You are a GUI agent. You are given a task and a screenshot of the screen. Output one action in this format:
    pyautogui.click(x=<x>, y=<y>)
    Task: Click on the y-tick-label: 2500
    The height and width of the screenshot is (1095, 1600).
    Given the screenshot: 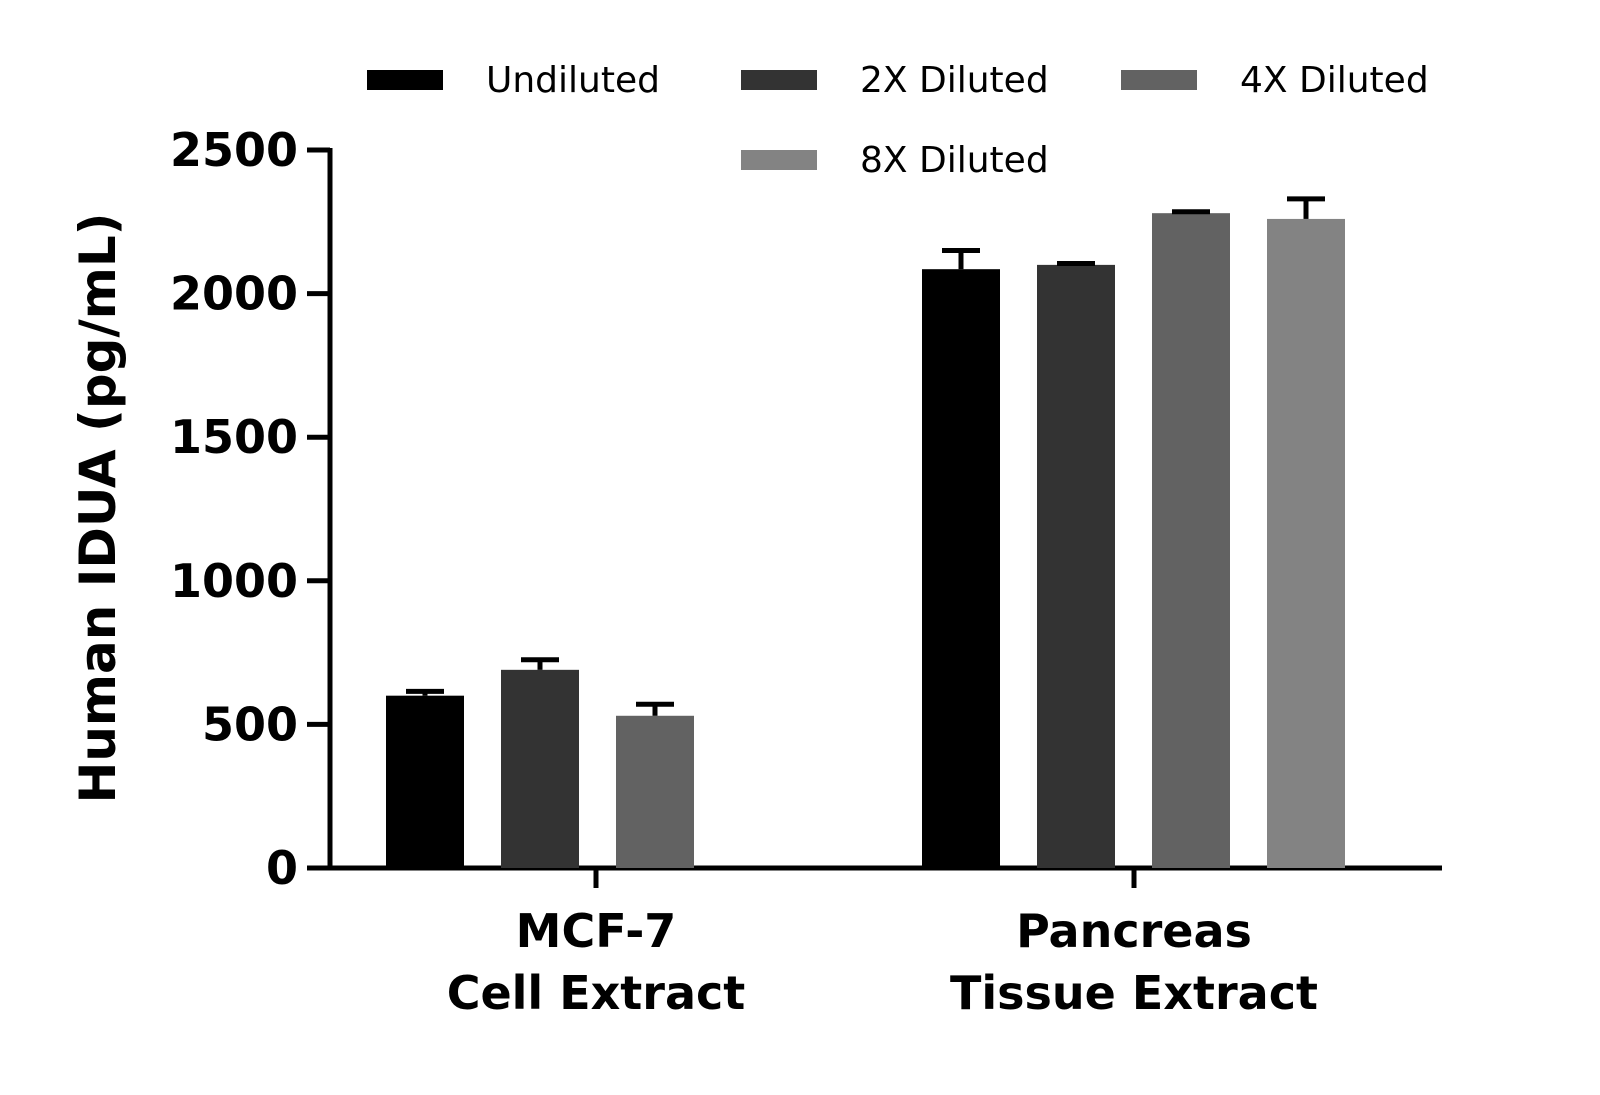 What is the action you would take?
    pyautogui.click(x=234, y=150)
    